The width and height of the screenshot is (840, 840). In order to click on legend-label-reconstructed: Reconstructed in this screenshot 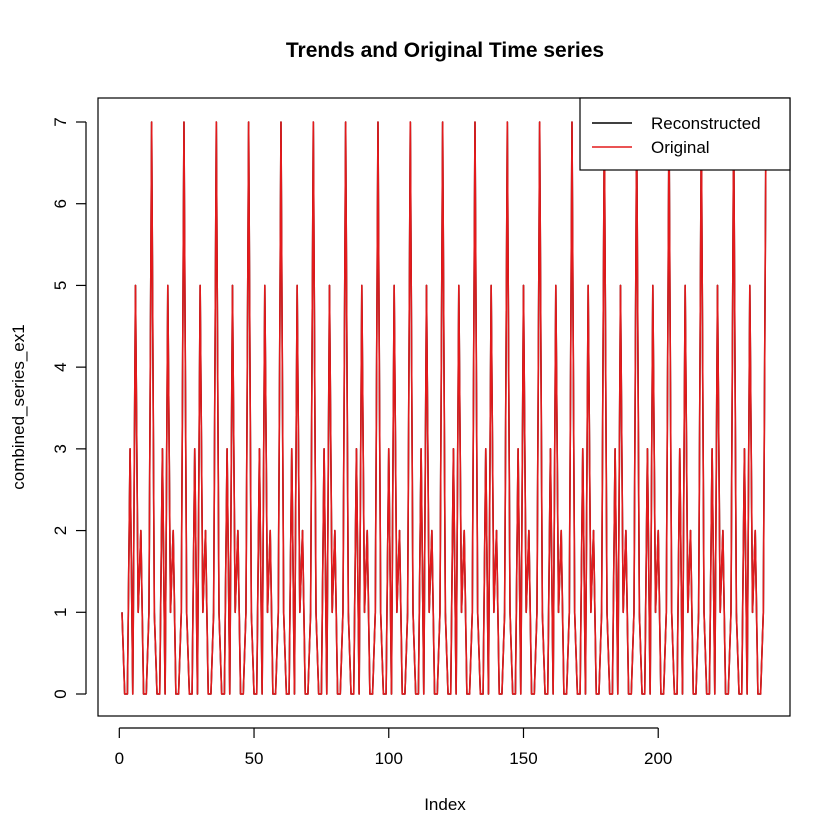, I will do `click(706, 123)`.